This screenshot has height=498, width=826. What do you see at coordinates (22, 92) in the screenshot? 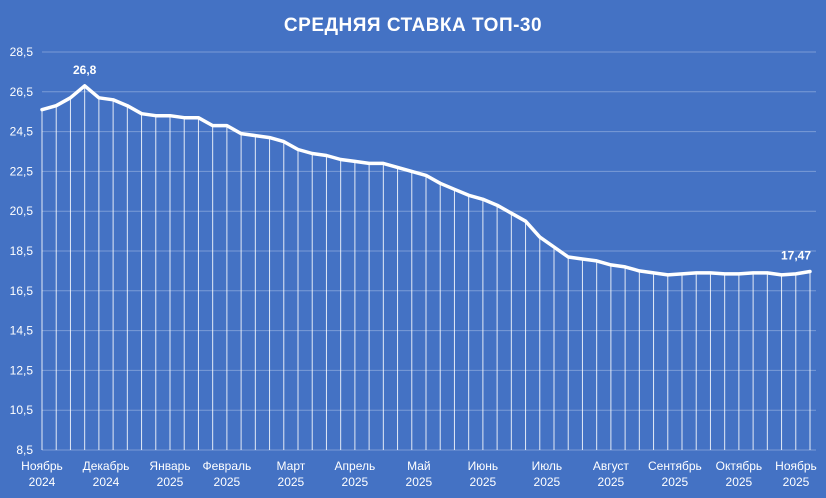
I see `y-tick-label: 26,5` at bounding box center [22, 92].